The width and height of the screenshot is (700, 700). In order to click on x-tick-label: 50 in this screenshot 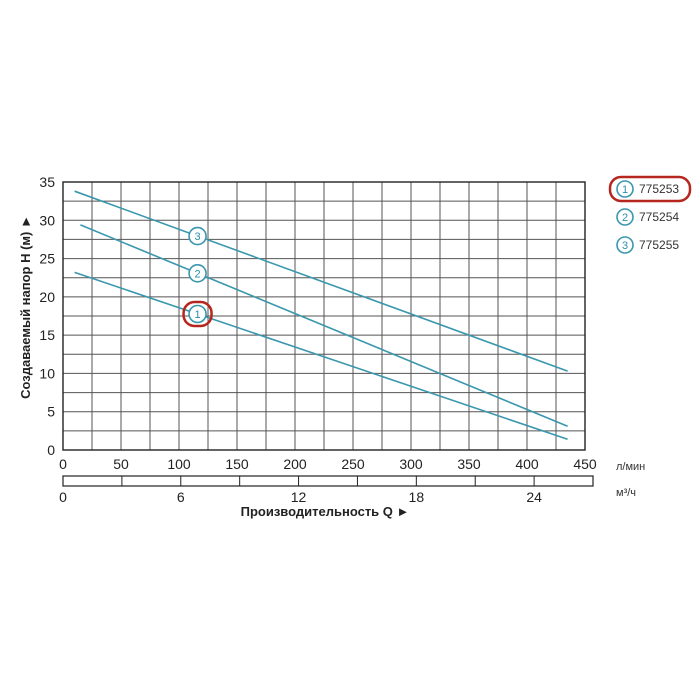, I will do `click(121, 464)`.